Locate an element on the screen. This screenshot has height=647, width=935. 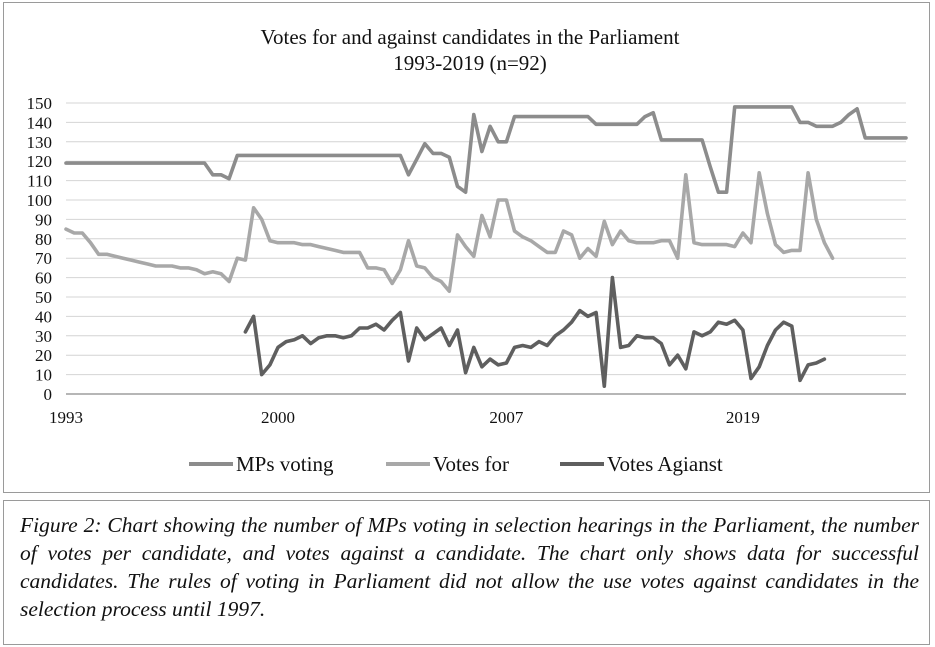
legend-label-votes-agianst: Votes Agianst is located at coordinates (665, 464).